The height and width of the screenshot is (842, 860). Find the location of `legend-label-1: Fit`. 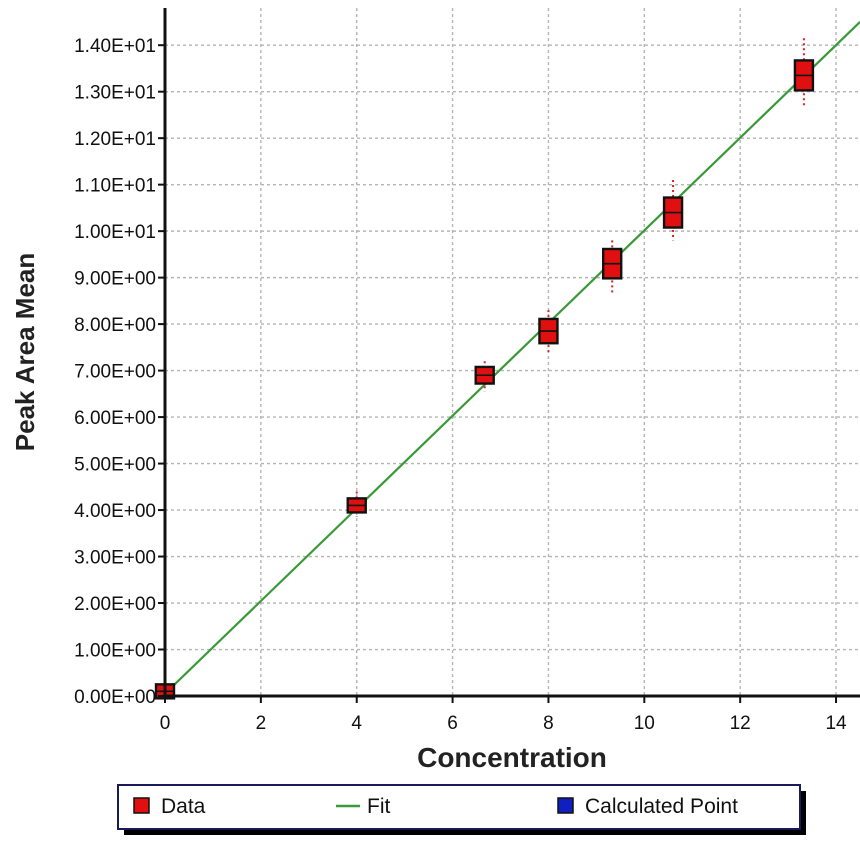

legend-label-1: Fit is located at coordinates (378, 806).